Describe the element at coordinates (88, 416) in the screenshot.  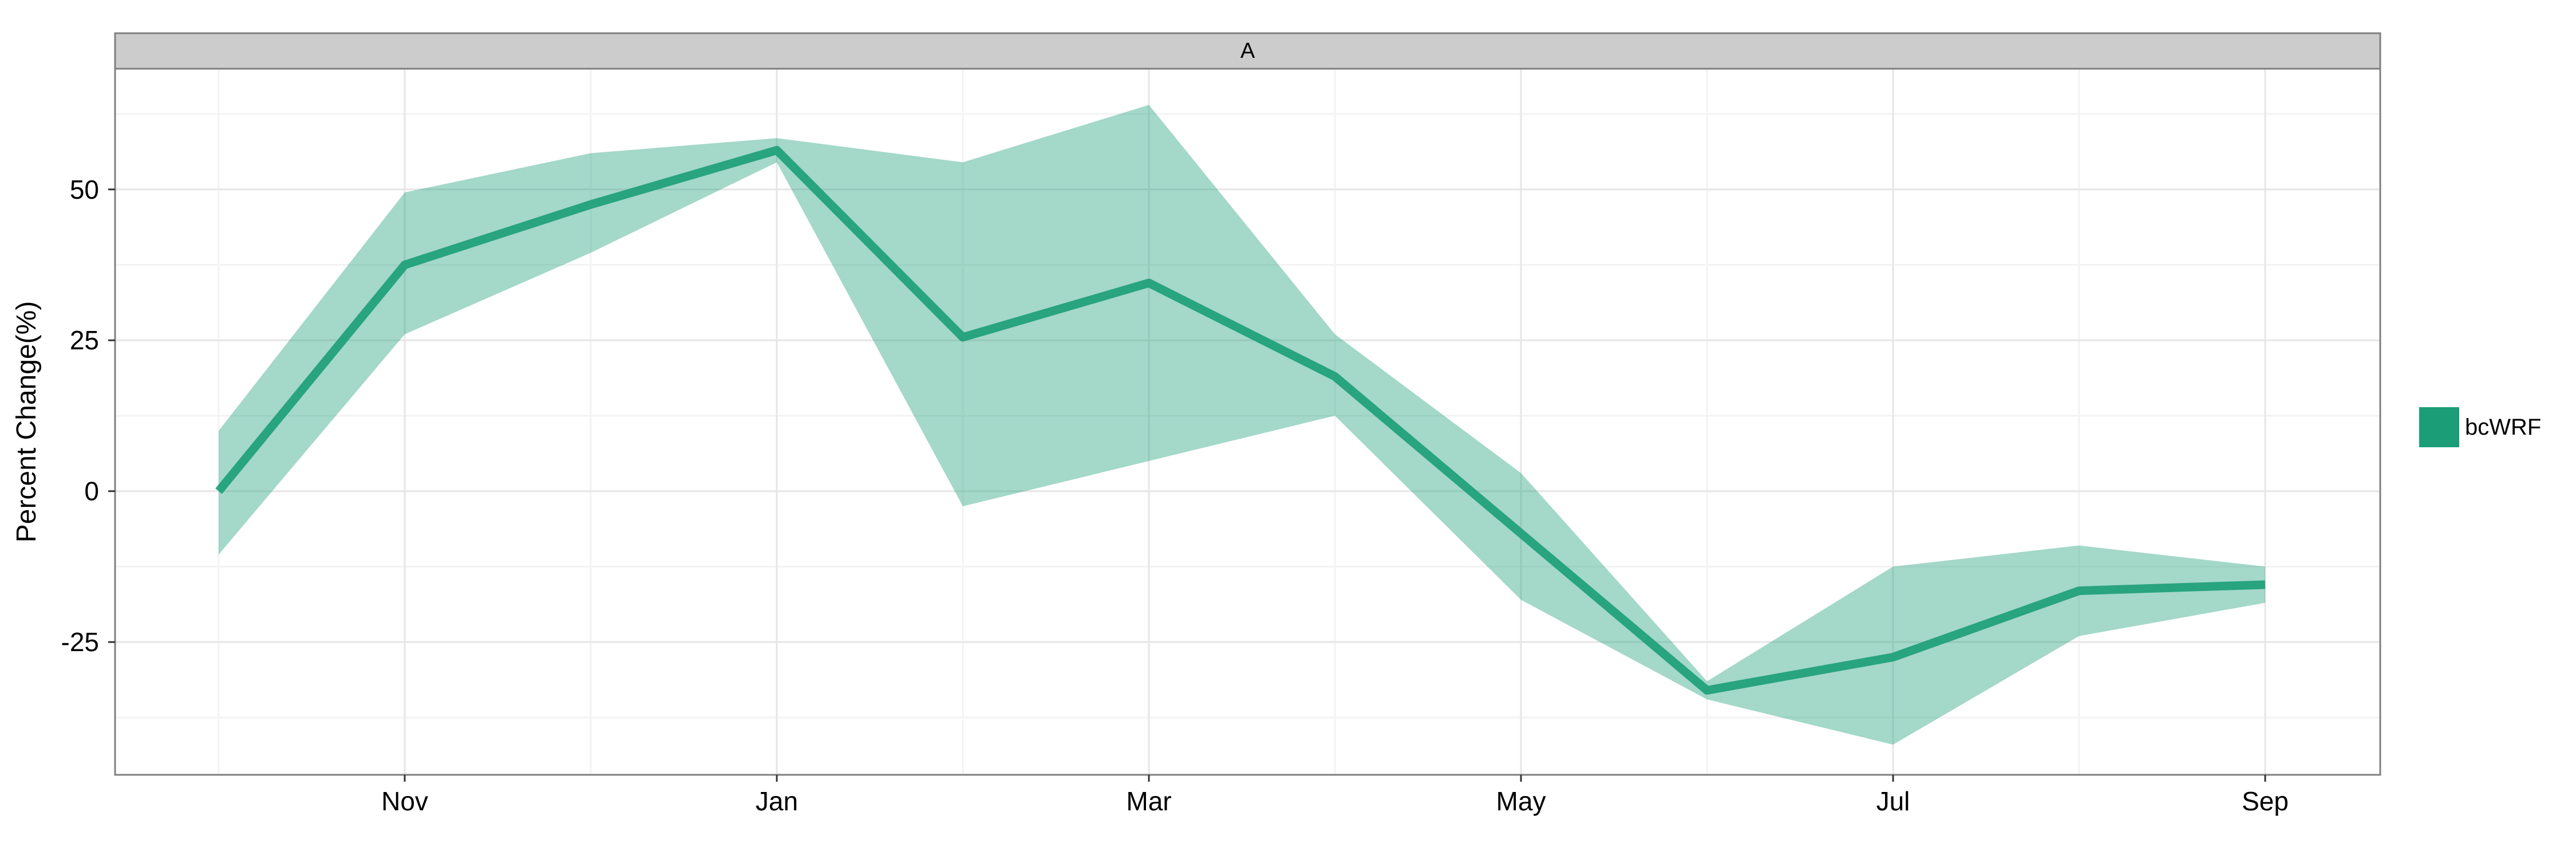
I see `y-axis-ticks: 50 25 0 -25` at that location.